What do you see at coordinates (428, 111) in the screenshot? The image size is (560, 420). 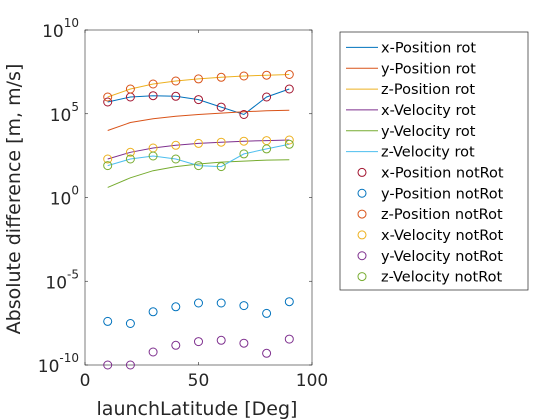 I see `legend-label: x-Velocity rot` at bounding box center [428, 111].